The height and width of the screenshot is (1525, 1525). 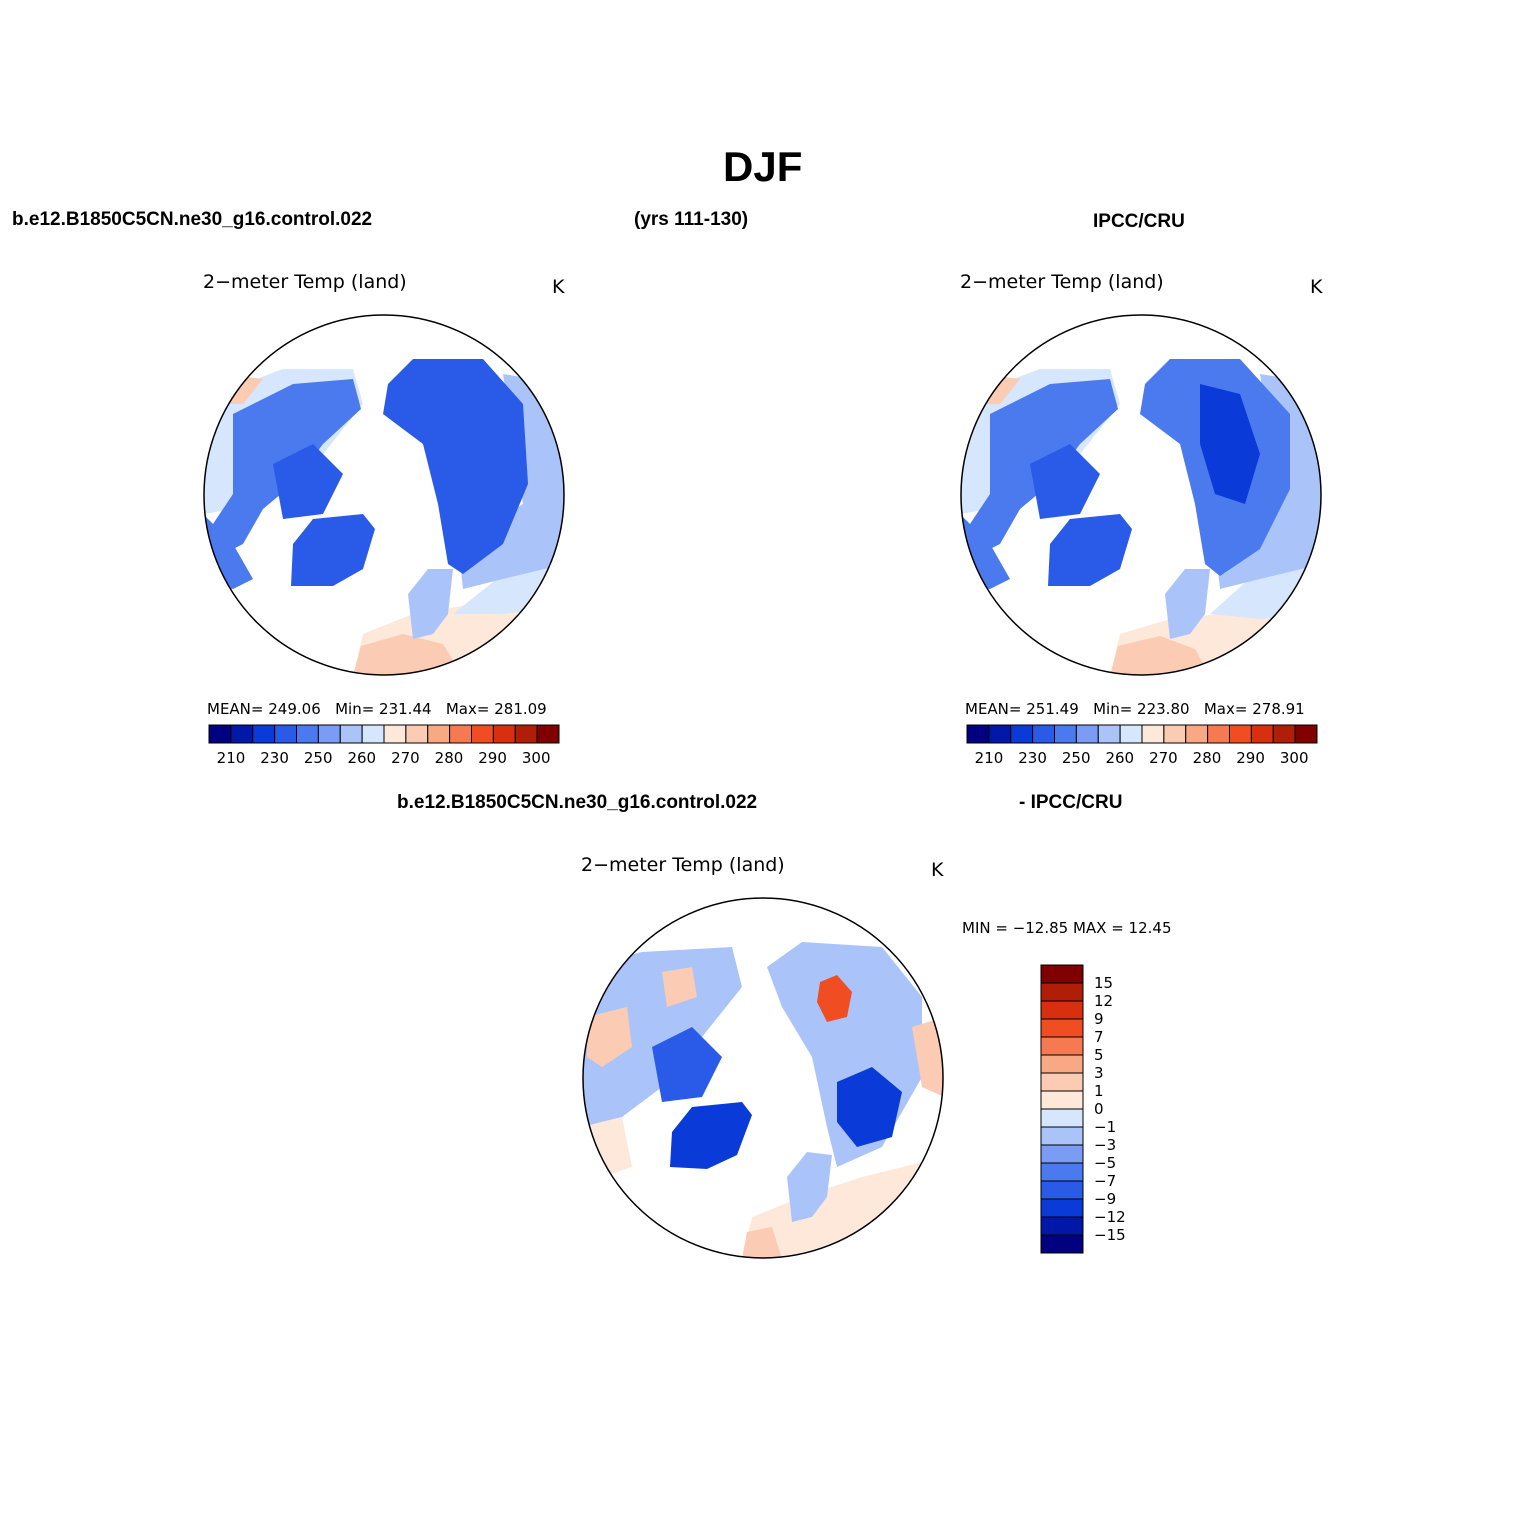 What do you see at coordinates (558, 287) in the screenshot?
I see `panel1-units: K` at bounding box center [558, 287].